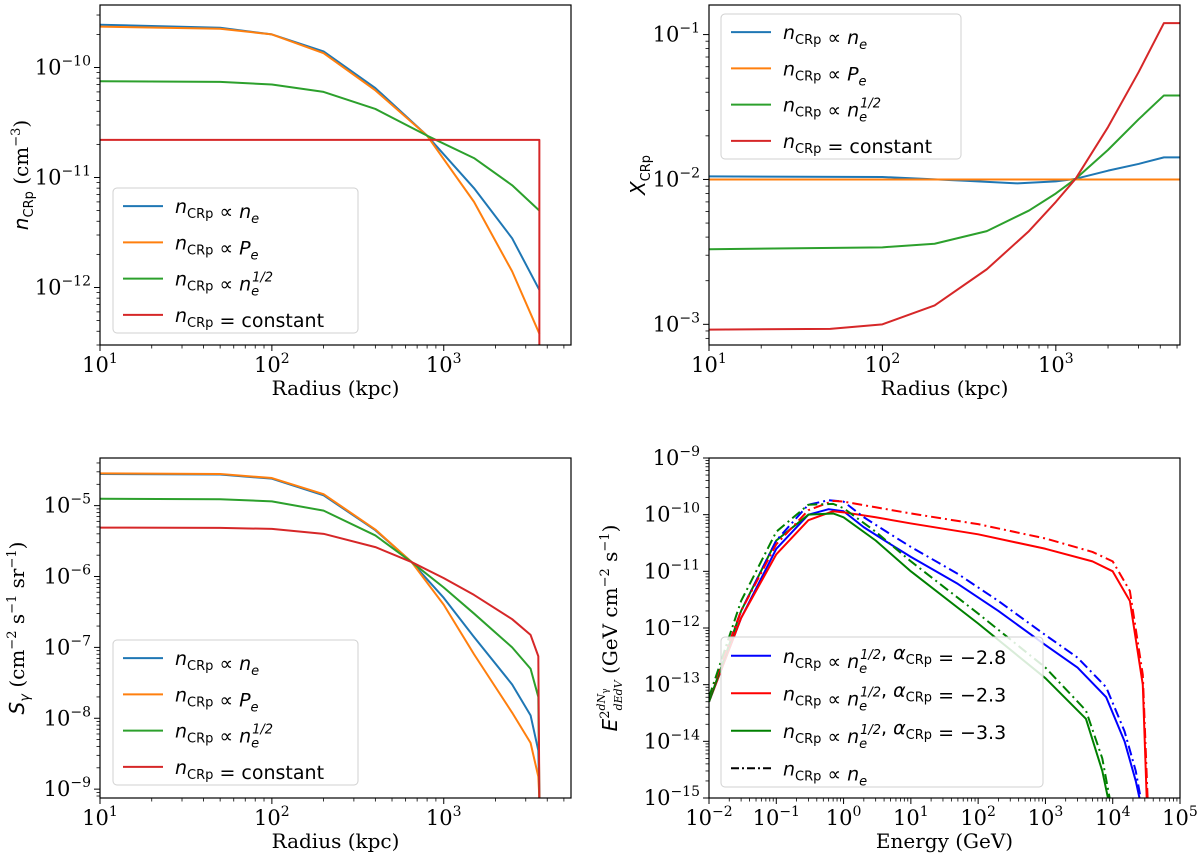  What do you see at coordinates (894, 696) in the screenshot?
I see `legend-label: nCRp ∝ ne1/2, αCRp = −2.3` at bounding box center [894, 696].